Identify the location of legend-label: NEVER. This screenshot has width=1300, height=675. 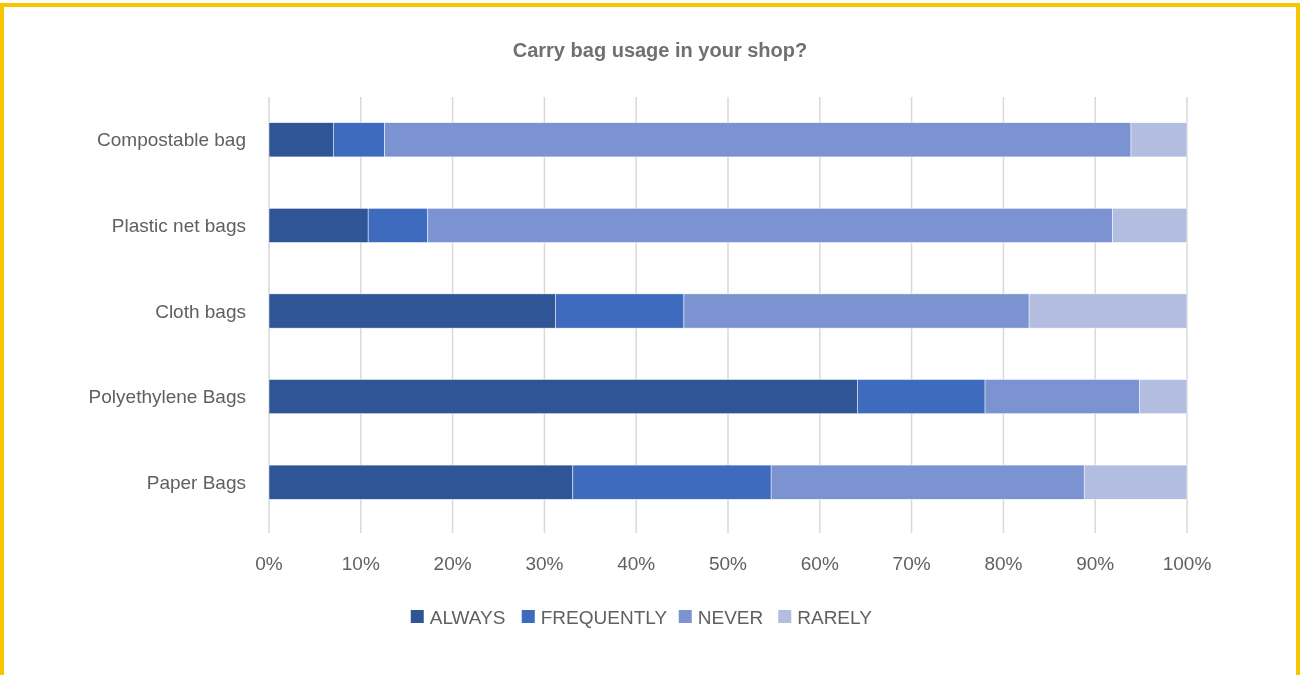
(730, 617).